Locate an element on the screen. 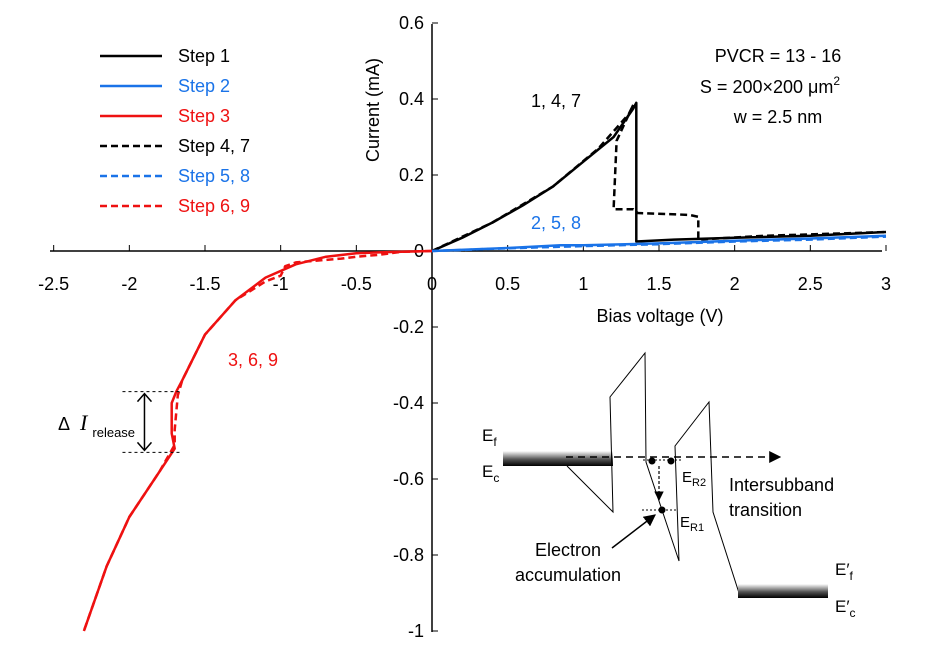 Image resolution: width=928 pixels, height=661 pixels. legend-label: Step 6, 9 is located at coordinates (214, 206).